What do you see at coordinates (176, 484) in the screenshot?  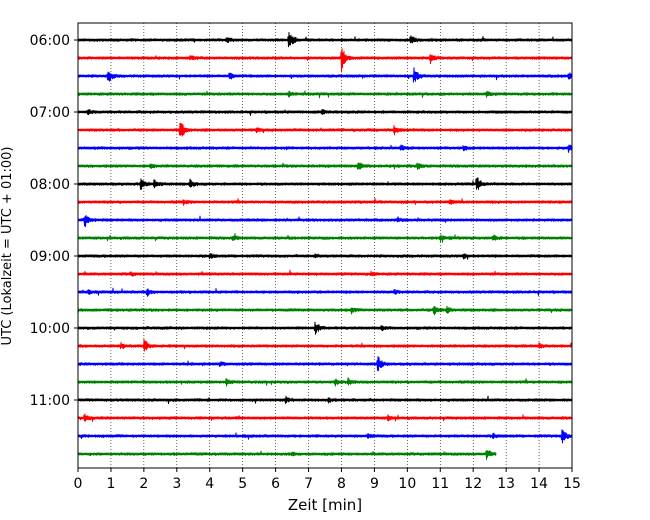 I see `x-tick-label: 3` at bounding box center [176, 484].